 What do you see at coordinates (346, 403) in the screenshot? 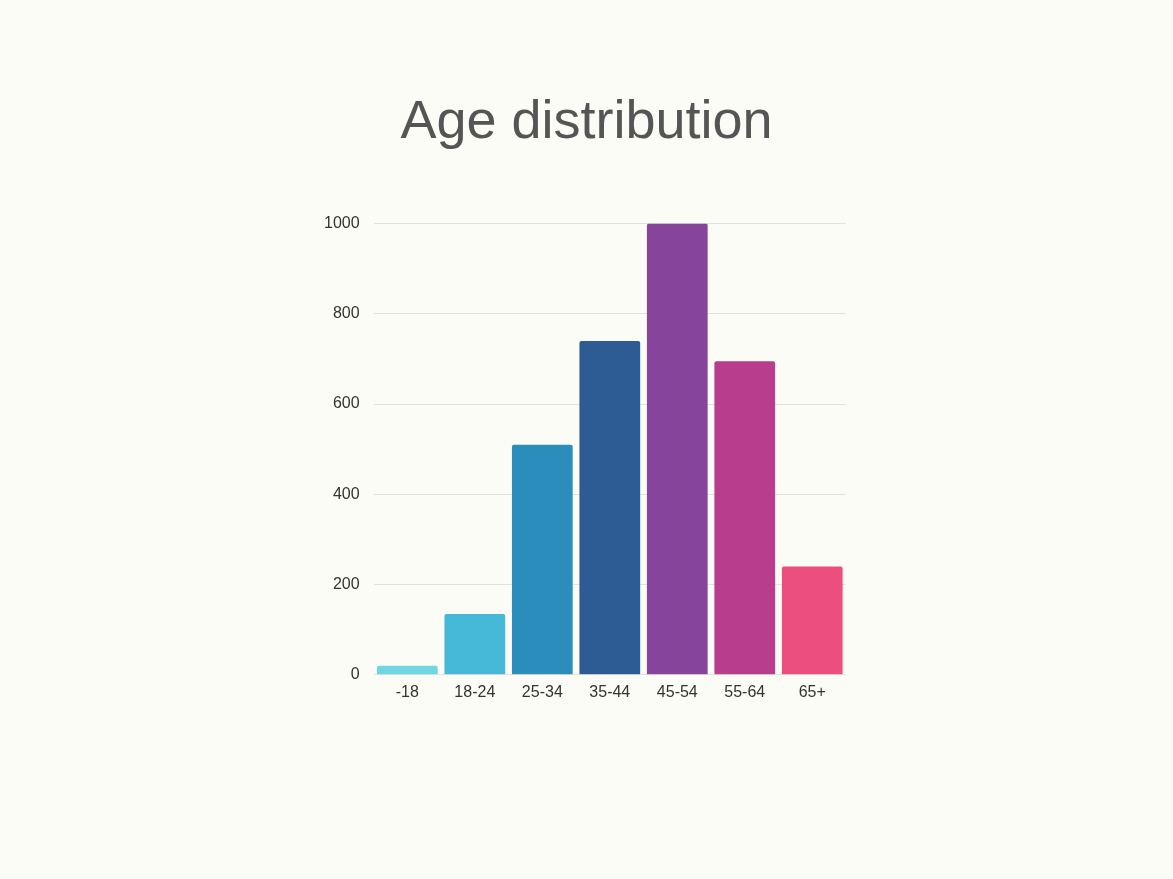
I see `y-tick-label: 600` at bounding box center [346, 403].